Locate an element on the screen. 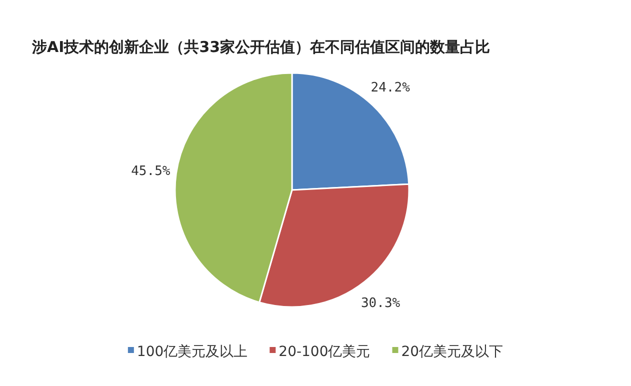 The height and width of the screenshot is (386, 631). chart-title: 涉AI技术的创新企业（共33家公开估值）在不同估值区间的数量占比 is located at coordinates (260, 47).